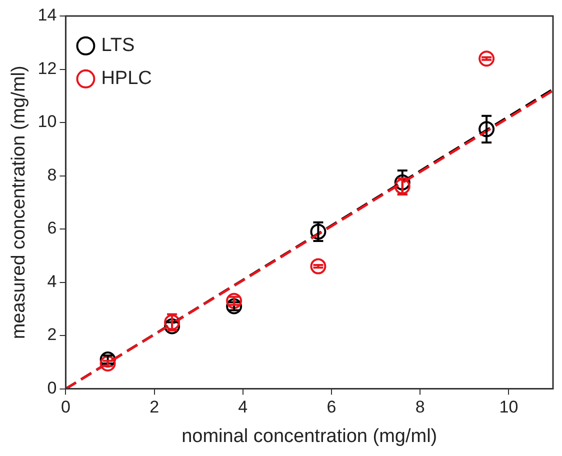 The height and width of the screenshot is (456, 562). Describe the element at coordinates (52, 174) in the screenshot. I see `y-tick-label: 8` at that location.